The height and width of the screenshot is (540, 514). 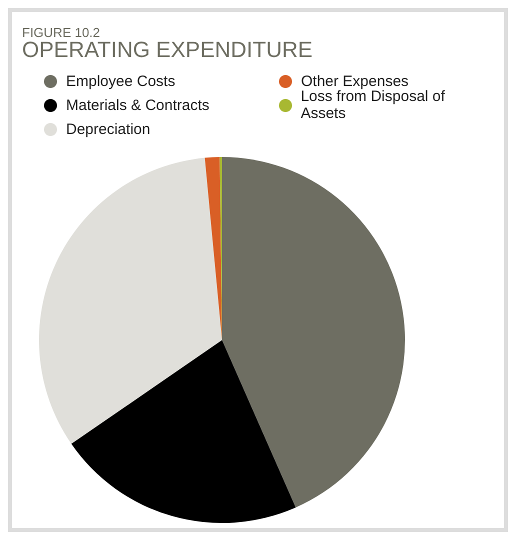 What do you see at coordinates (62, 32) in the screenshot?
I see `chart-subtitle: FIGURE 10.2` at bounding box center [62, 32].